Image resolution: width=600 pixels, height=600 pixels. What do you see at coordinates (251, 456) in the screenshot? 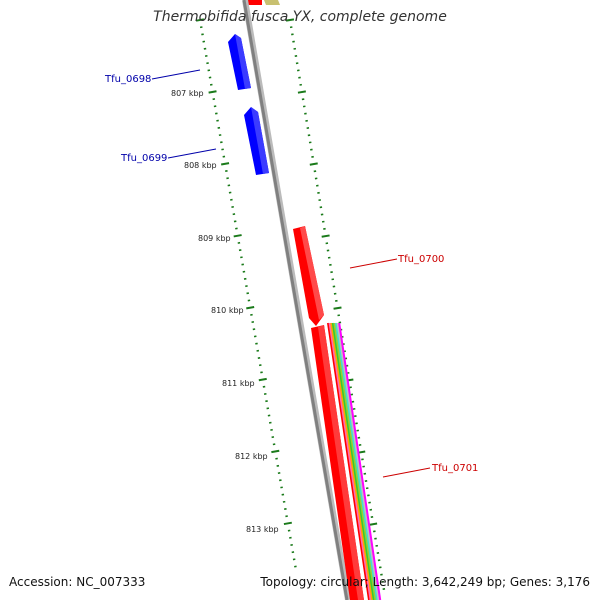
I see `scale-label-812: 812 kbp` at bounding box center [251, 456].